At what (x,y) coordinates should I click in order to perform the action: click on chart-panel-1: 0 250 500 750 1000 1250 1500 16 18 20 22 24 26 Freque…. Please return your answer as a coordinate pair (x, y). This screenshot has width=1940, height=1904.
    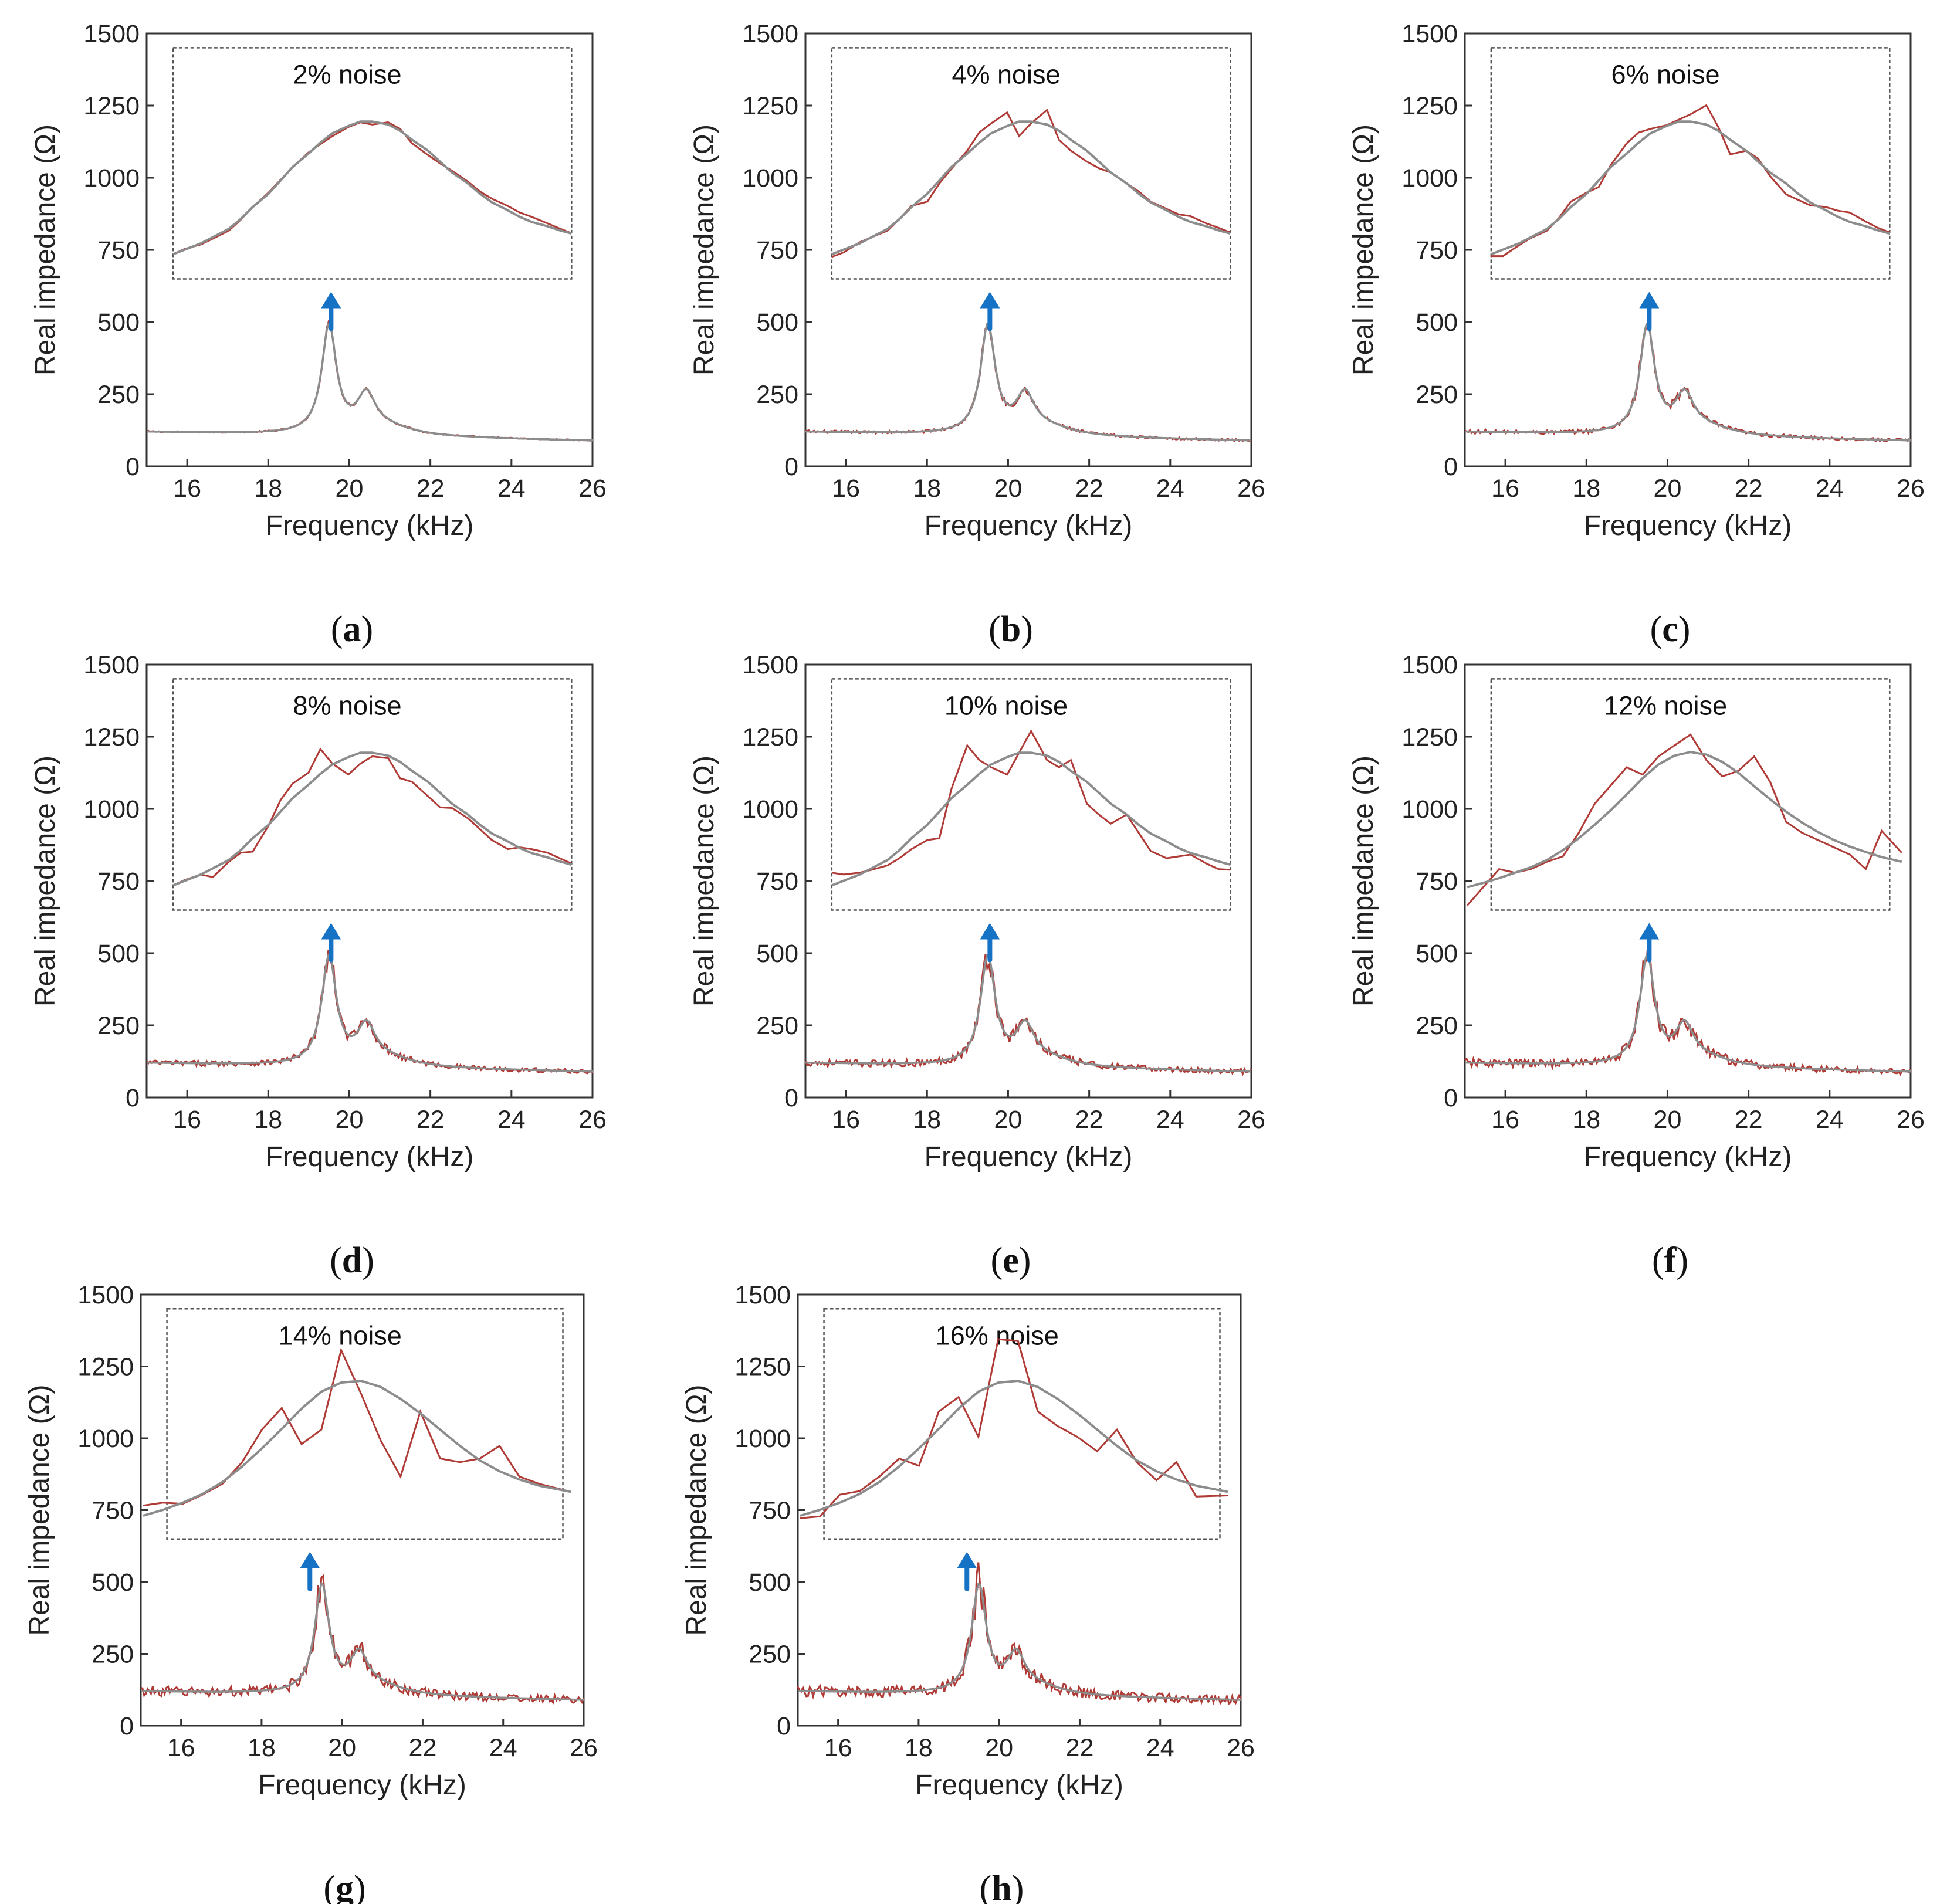
    Looking at the image, I should click on (318, 334).